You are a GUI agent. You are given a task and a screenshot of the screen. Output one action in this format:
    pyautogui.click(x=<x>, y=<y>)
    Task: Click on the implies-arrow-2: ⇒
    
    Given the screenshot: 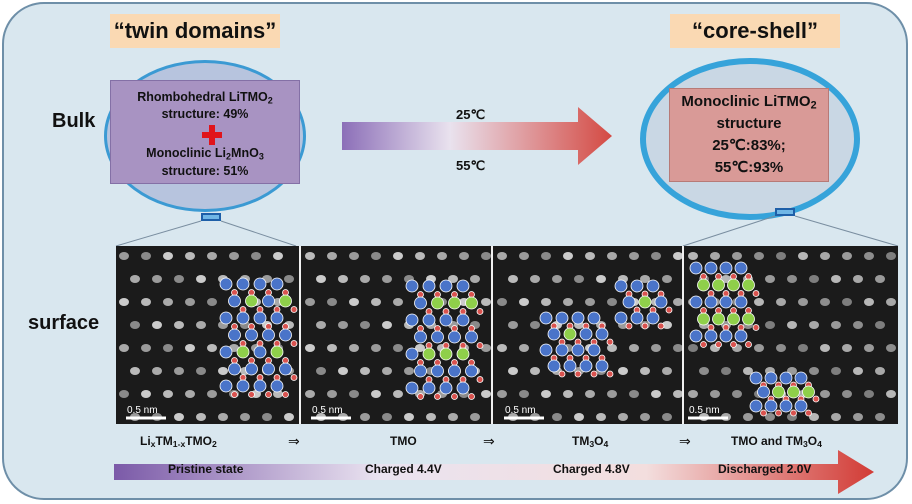 What is the action you would take?
    pyautogui.click(x=489, y=442)
    